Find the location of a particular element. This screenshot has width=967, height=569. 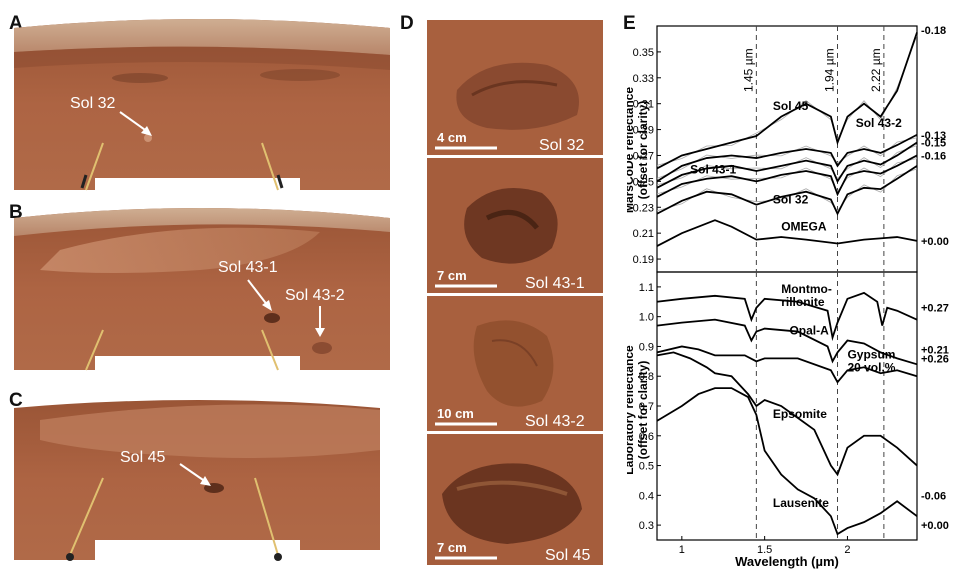

series-label: Sol 45 is located at coordinates (791, 106).